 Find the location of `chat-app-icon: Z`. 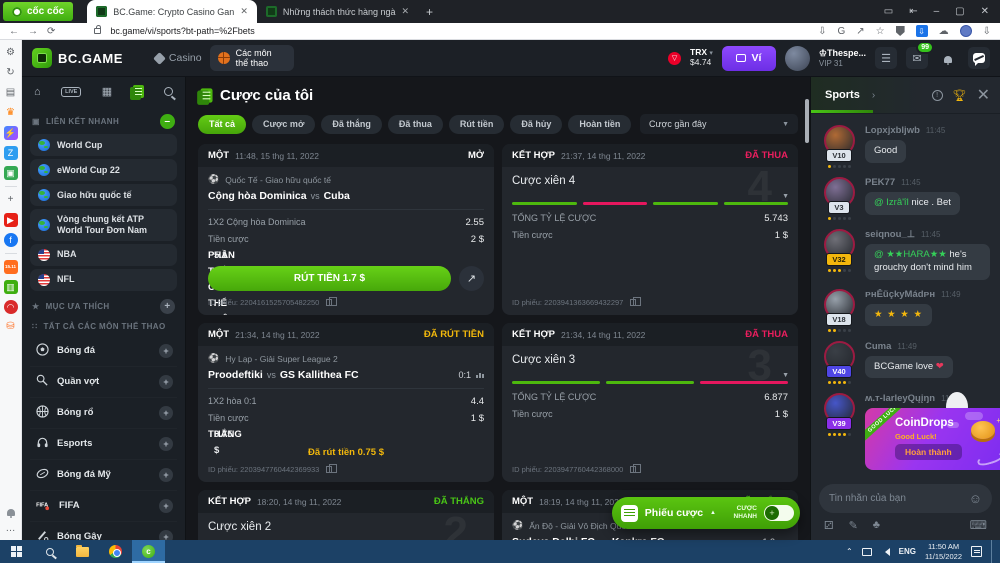

chat-app-icon: Z is located at coordinates (10, 153).